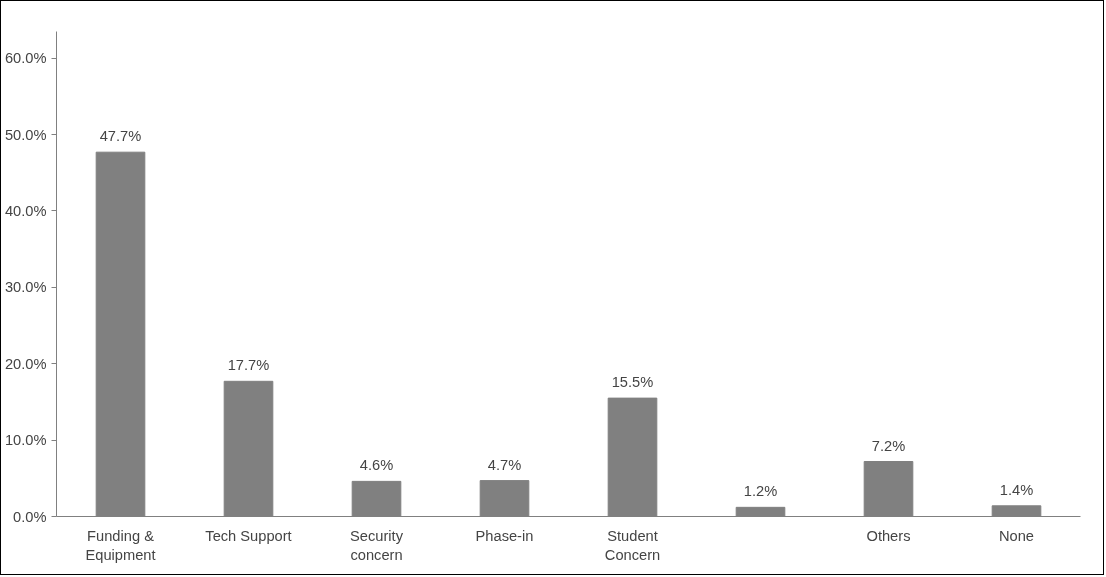  What do you see at coordinates (25, 210) in the screenshot?
I see `y-tick-label: 40.0%` at bounding box center [25, 210].